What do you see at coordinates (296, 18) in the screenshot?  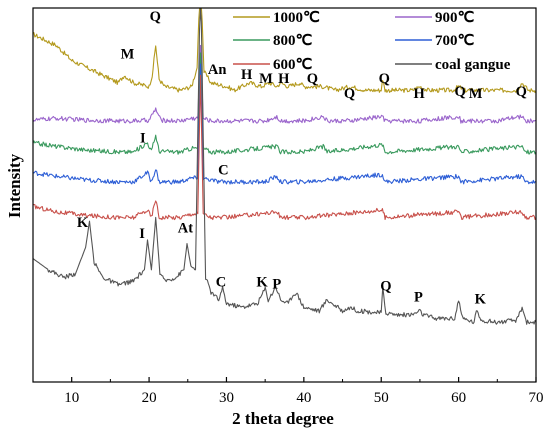 I see `legend-label: 1000℃` at bounding box center [296, 18].